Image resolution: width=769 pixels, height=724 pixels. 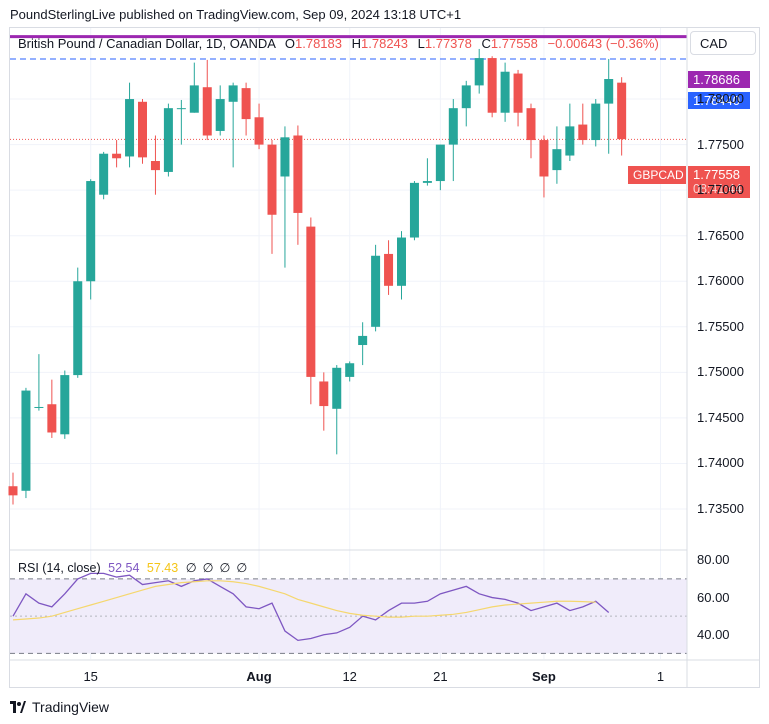 I want to click on legend-open-label: O, so click(x=289, y=43).